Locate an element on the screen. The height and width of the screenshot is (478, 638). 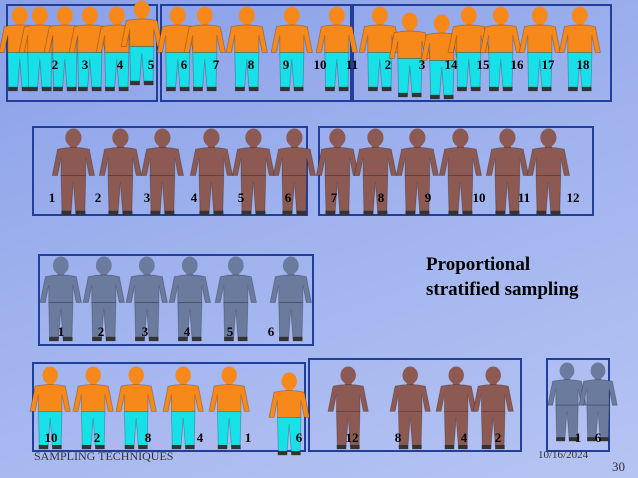
row1-label-18: 18 is located at coordinates (583, 64).